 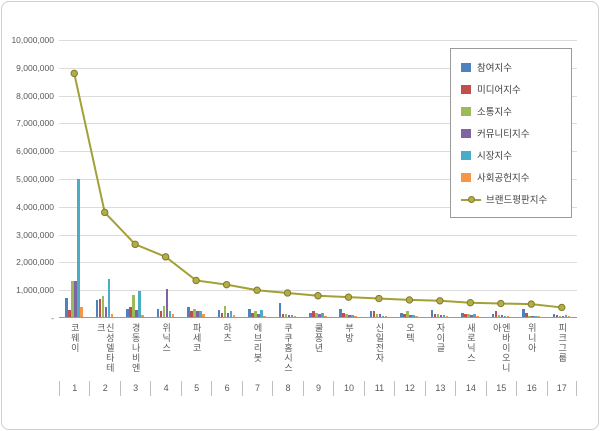 What do you see at coordinates (52, 318) in the screenshot?
I see `y-axis-label: -` at bounding box center [52, 318].